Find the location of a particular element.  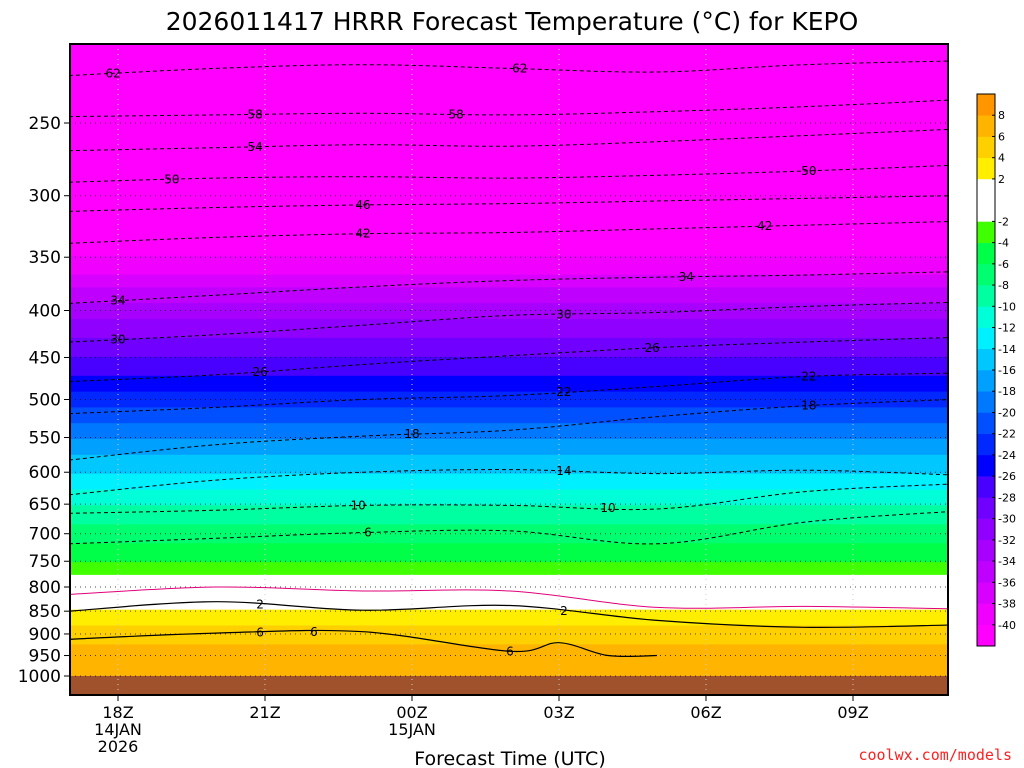

y-tick-label: 900 is located at coordinates (45, 635).